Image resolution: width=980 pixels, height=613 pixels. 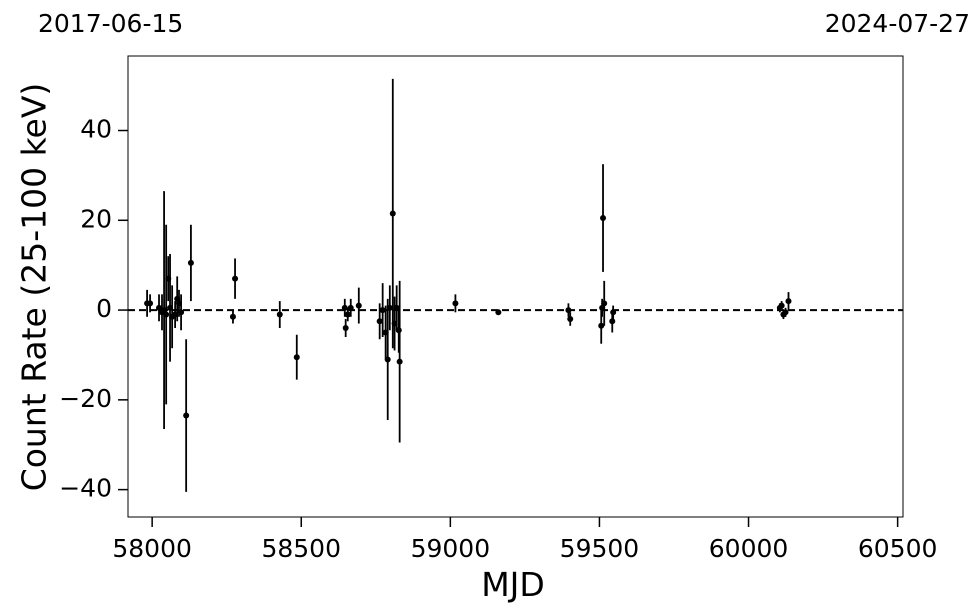 What do you see at coordinates (898, 548) in the screenshot?
I see `x-tick-label: 60500` at bounding box center [898, 548].